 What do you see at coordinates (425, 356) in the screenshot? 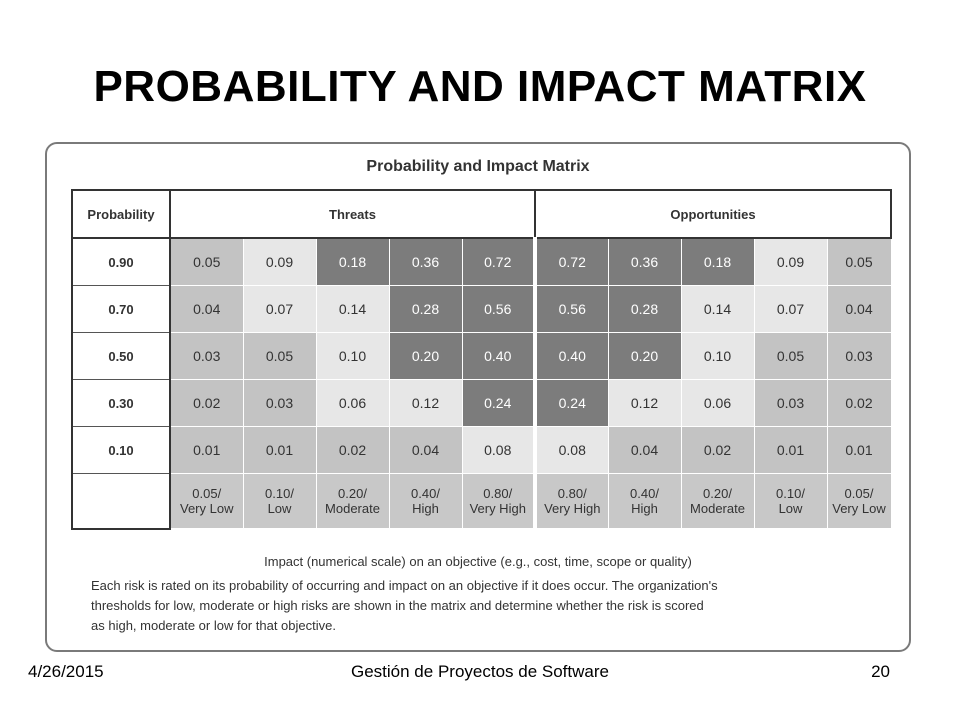
I see `threat-score-cell: 0.20` at bounding box center [425, 356].